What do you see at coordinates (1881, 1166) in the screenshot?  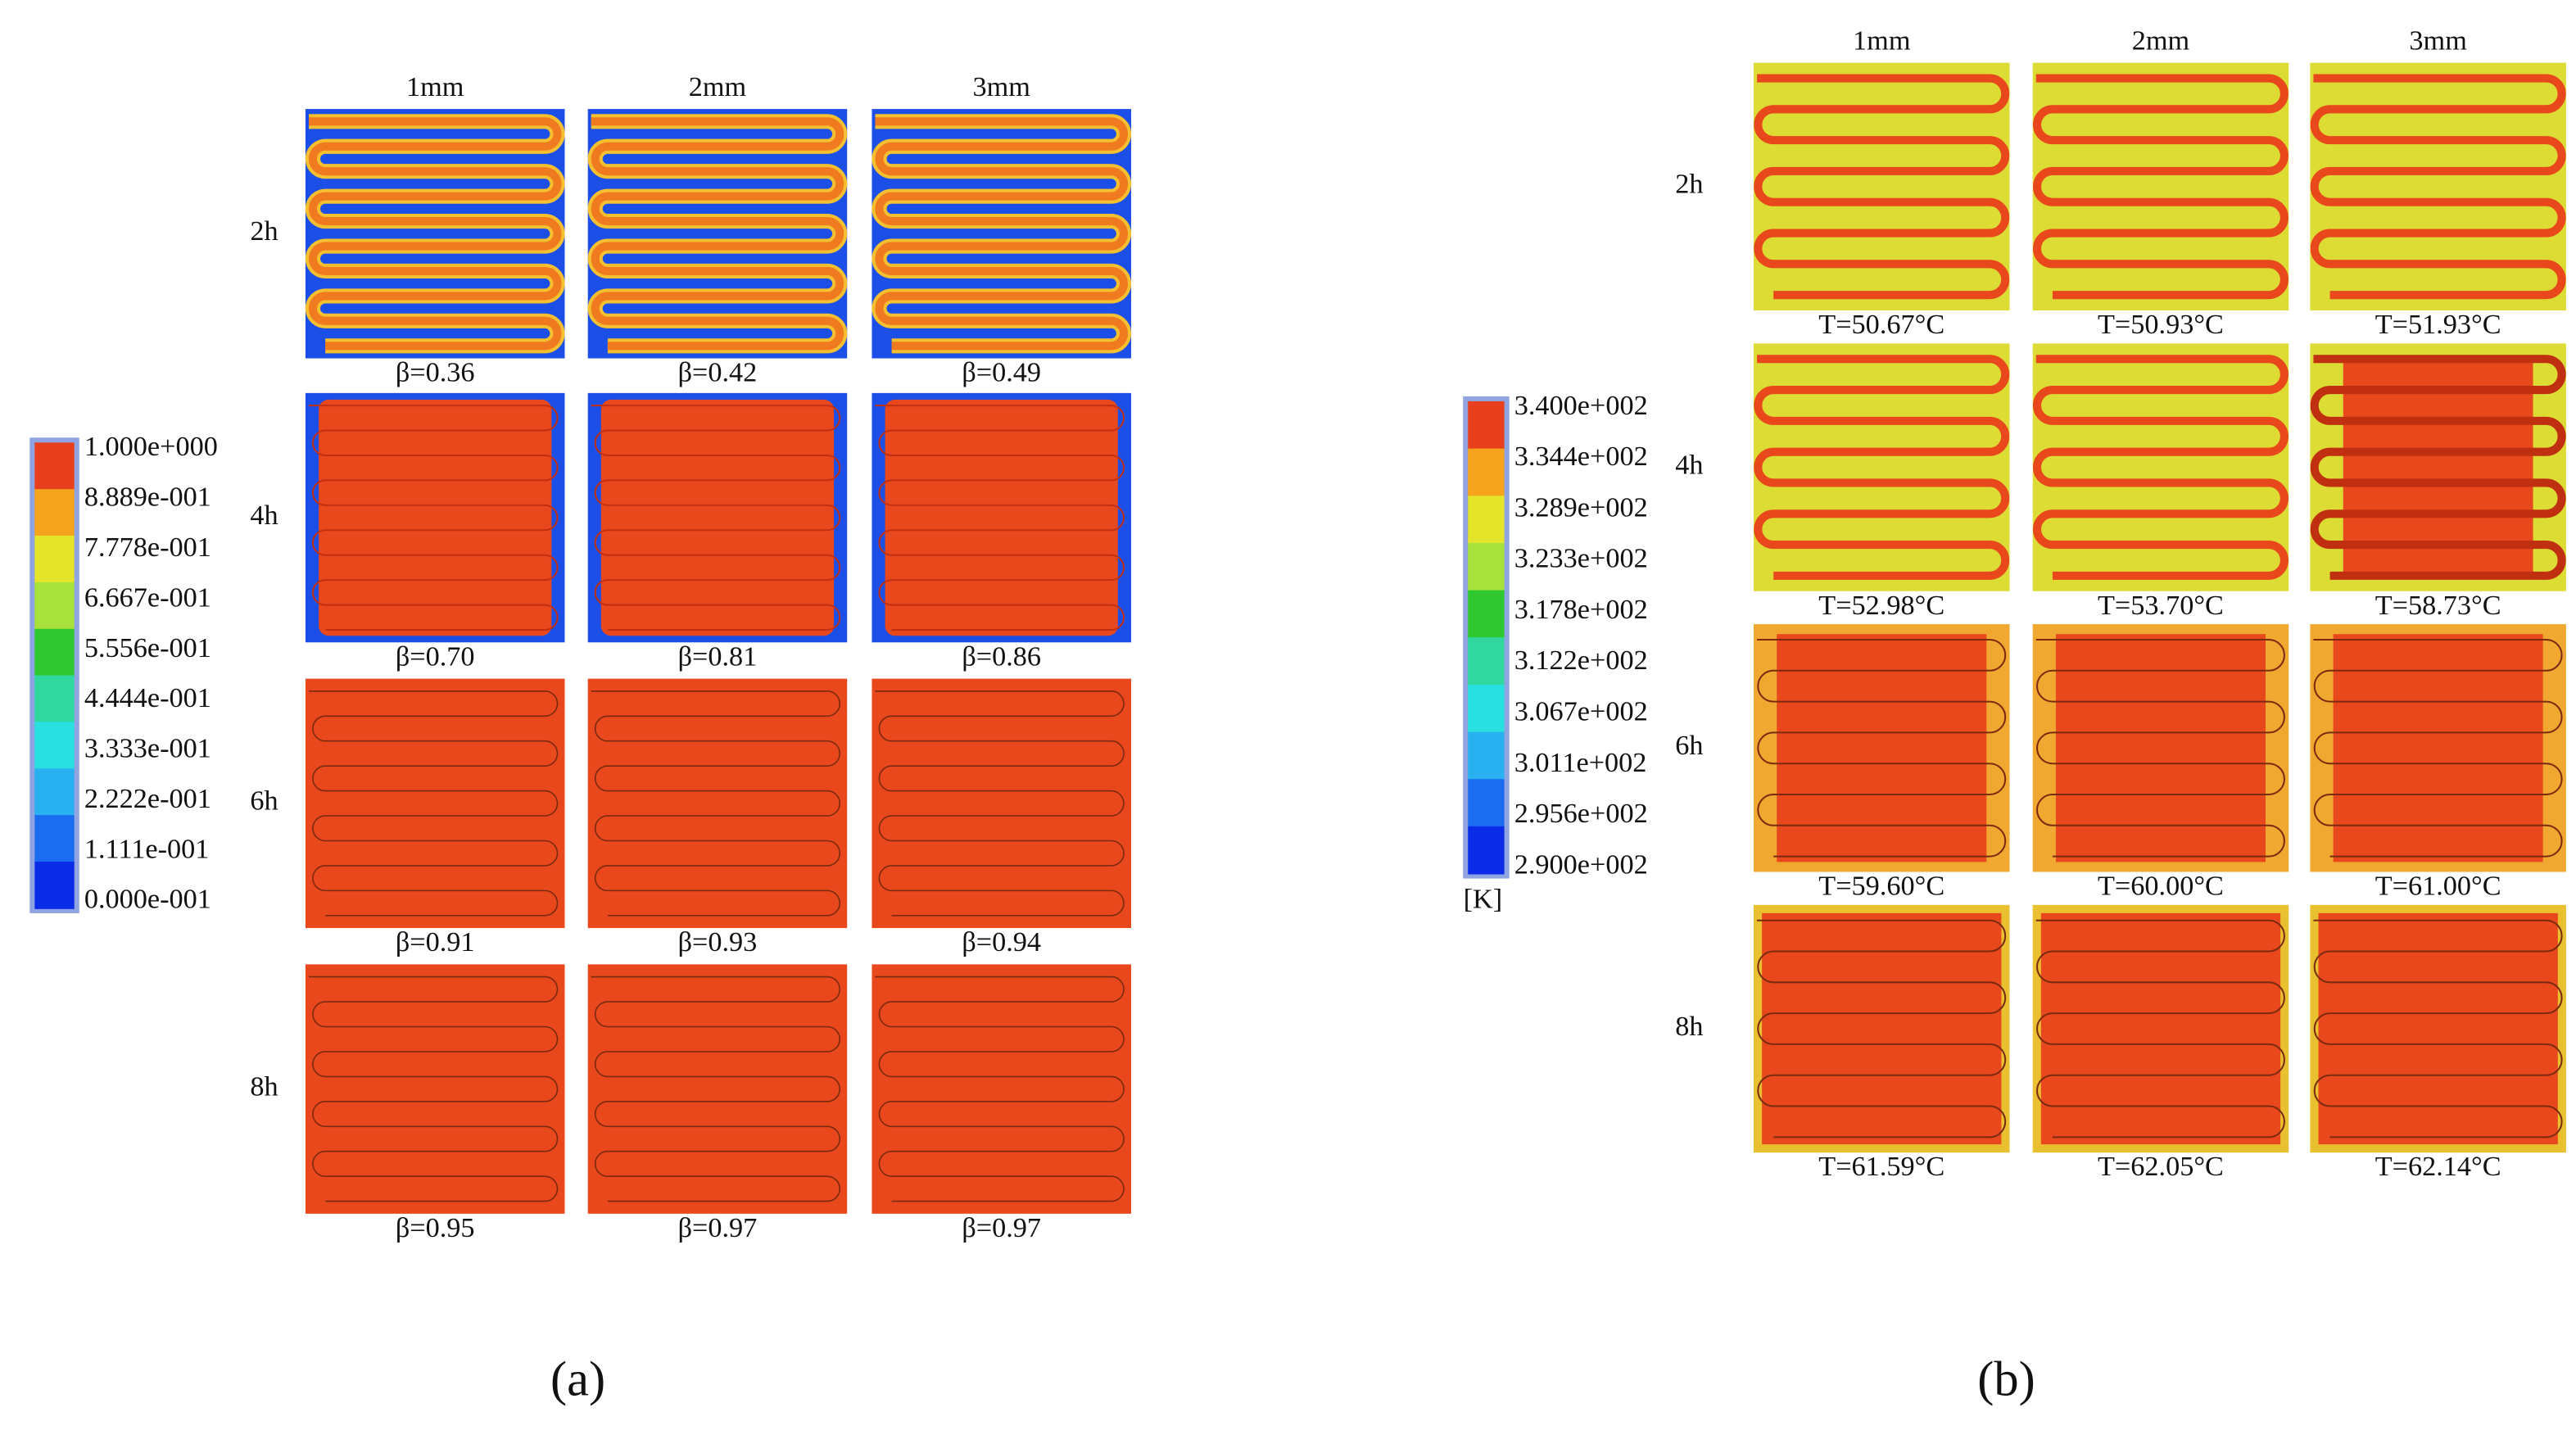 I see `cell-label: T=61.59°C` at bounding box center [1881, 1166].